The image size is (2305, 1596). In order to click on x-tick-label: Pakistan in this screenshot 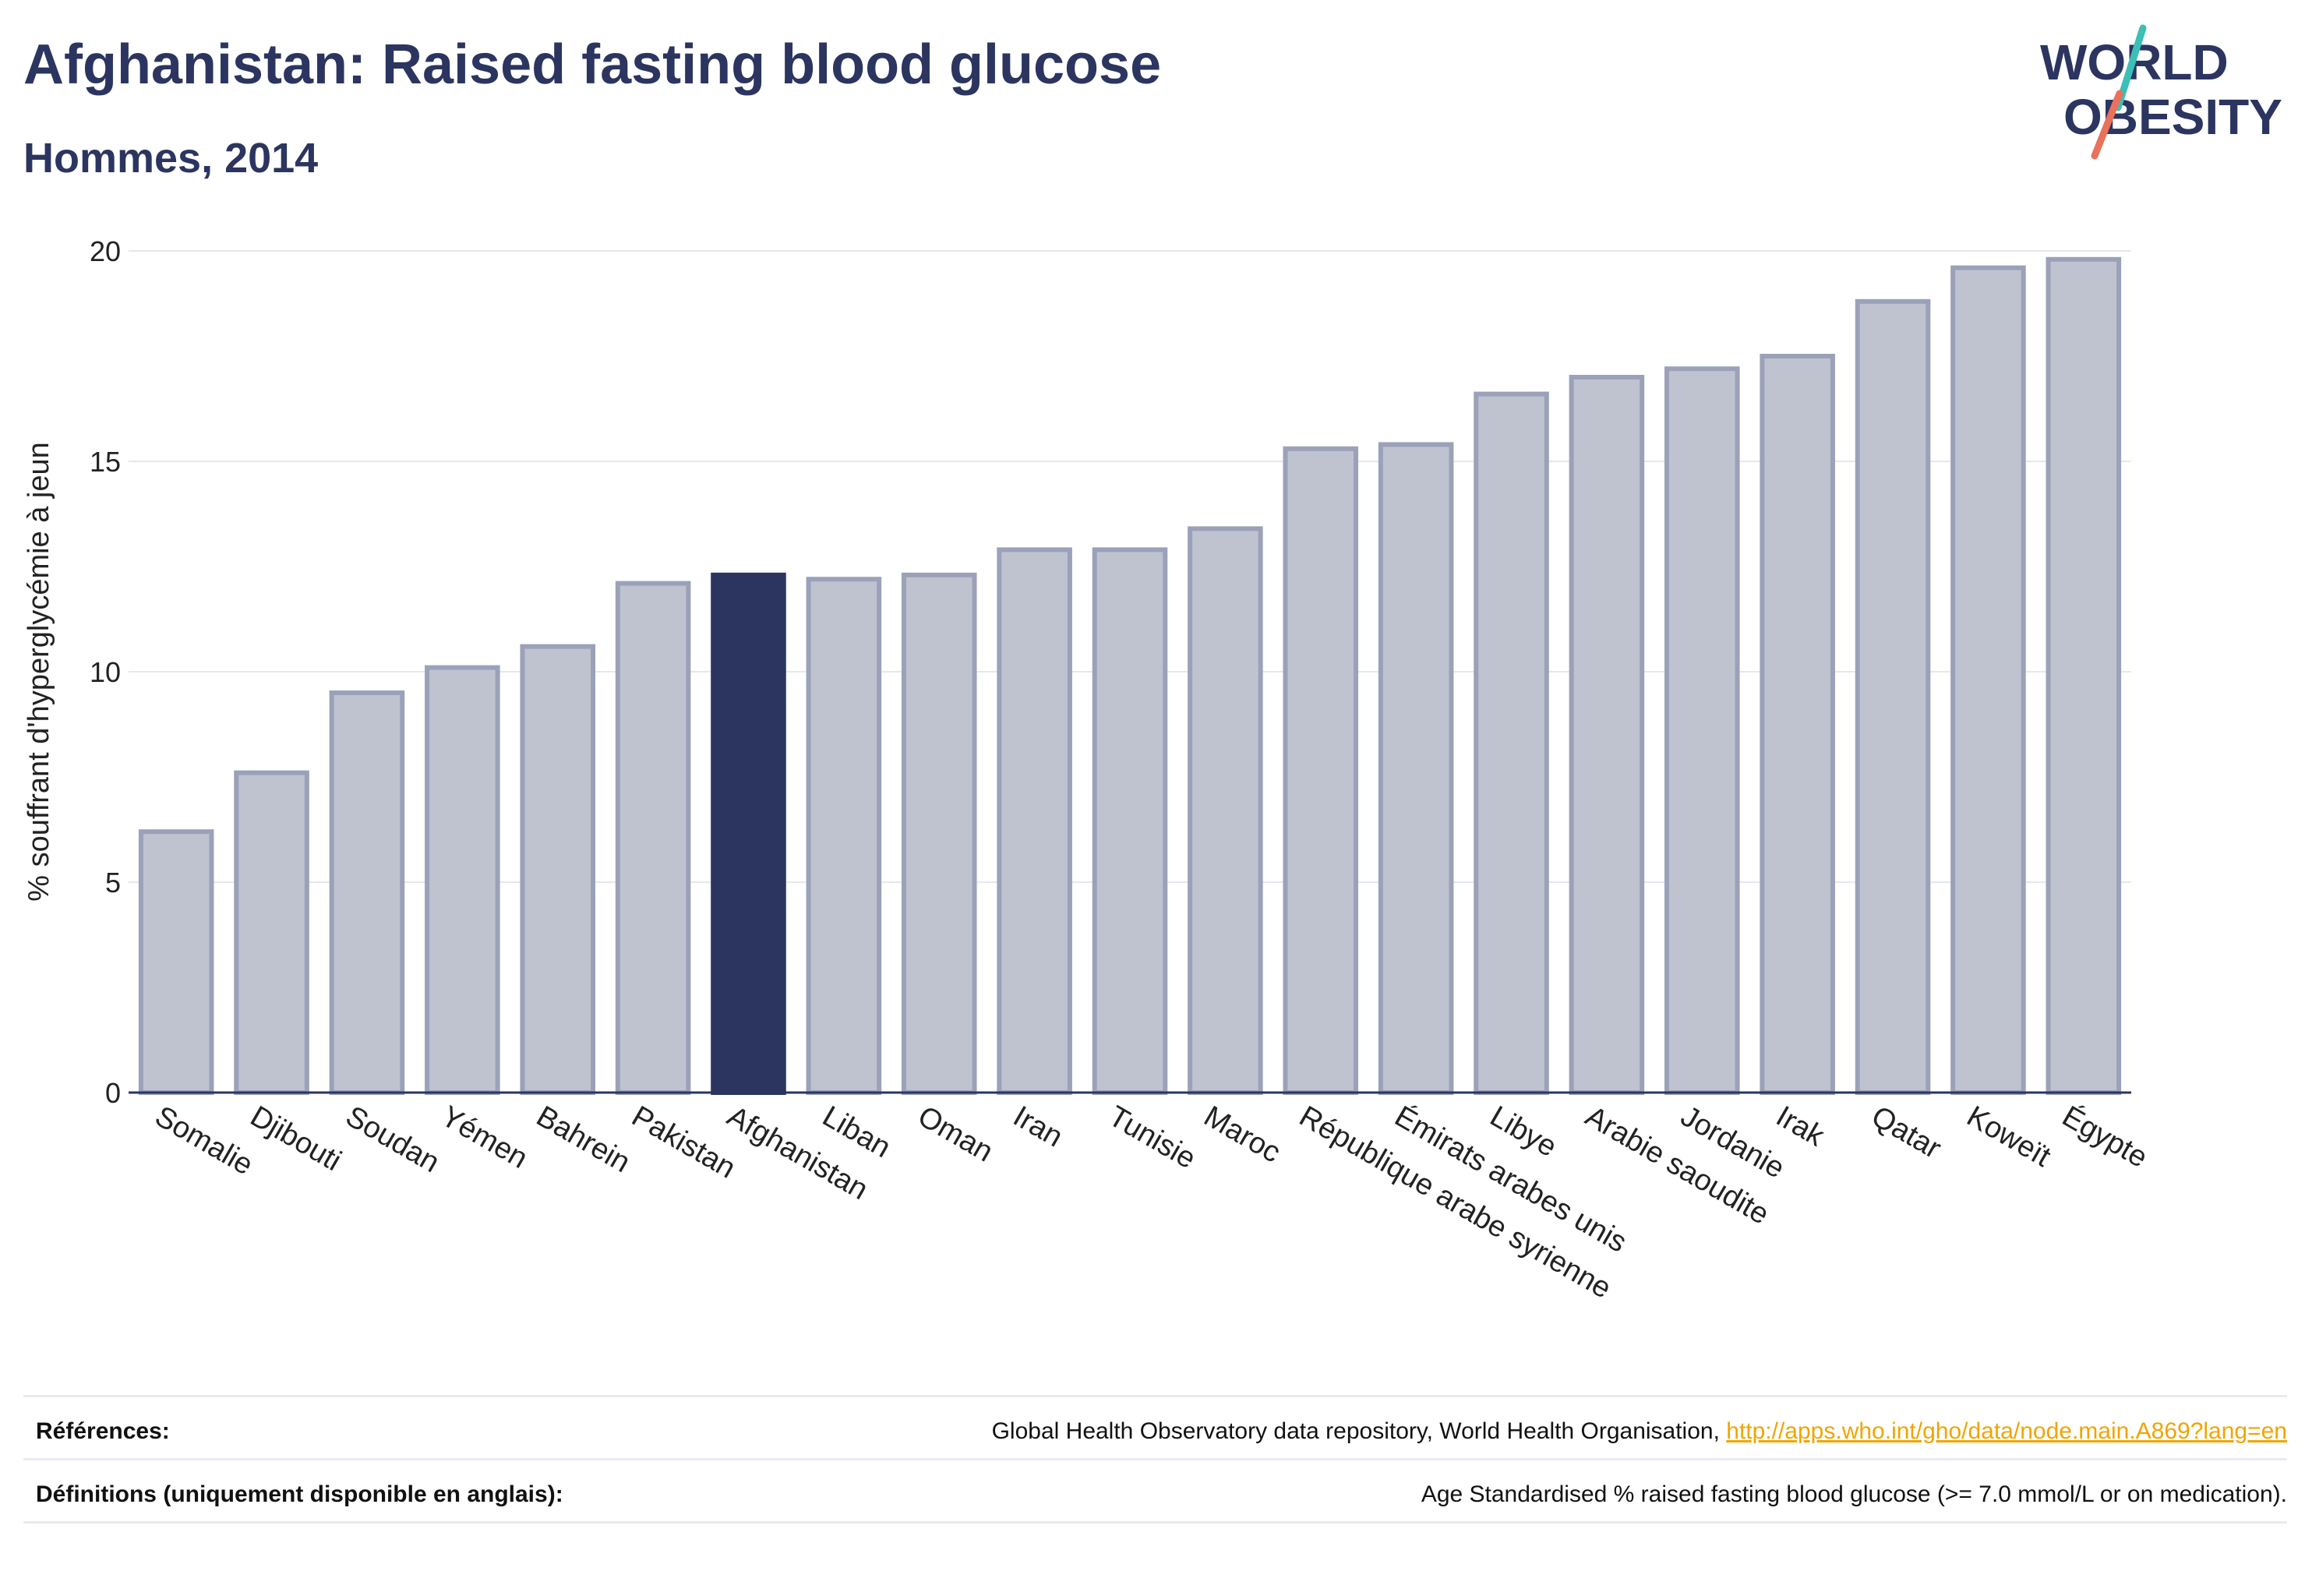, I will do `click(684, 1142)`.